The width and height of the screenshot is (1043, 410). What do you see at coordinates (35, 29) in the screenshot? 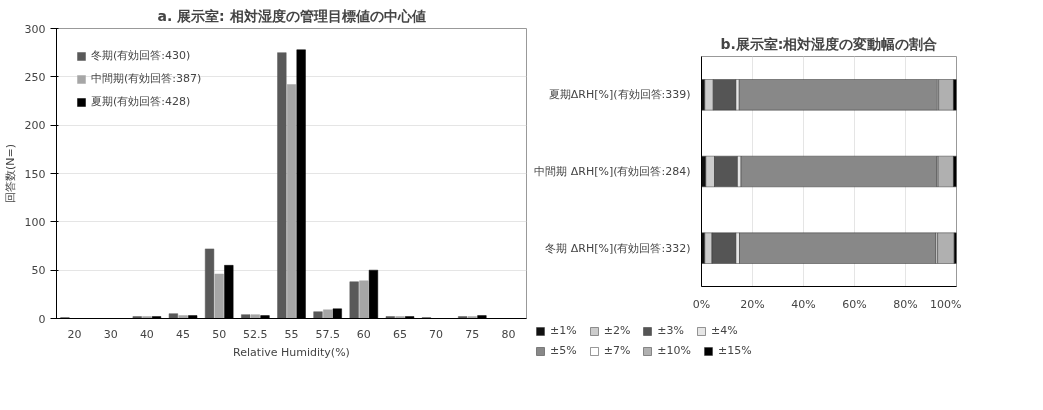
I see `y-tick-label: 300` at bounding box center [35, 29].